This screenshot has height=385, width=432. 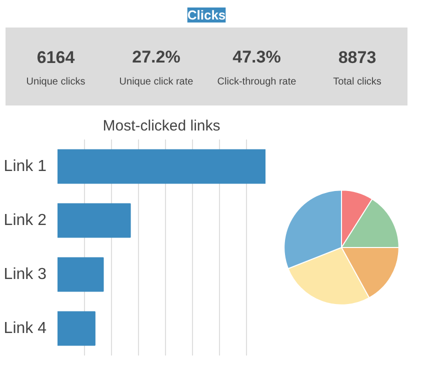 What do you see at coordinates (156, 57) in the screenshot?
I see `text: 27.2%` at bounding box center [156, 57].